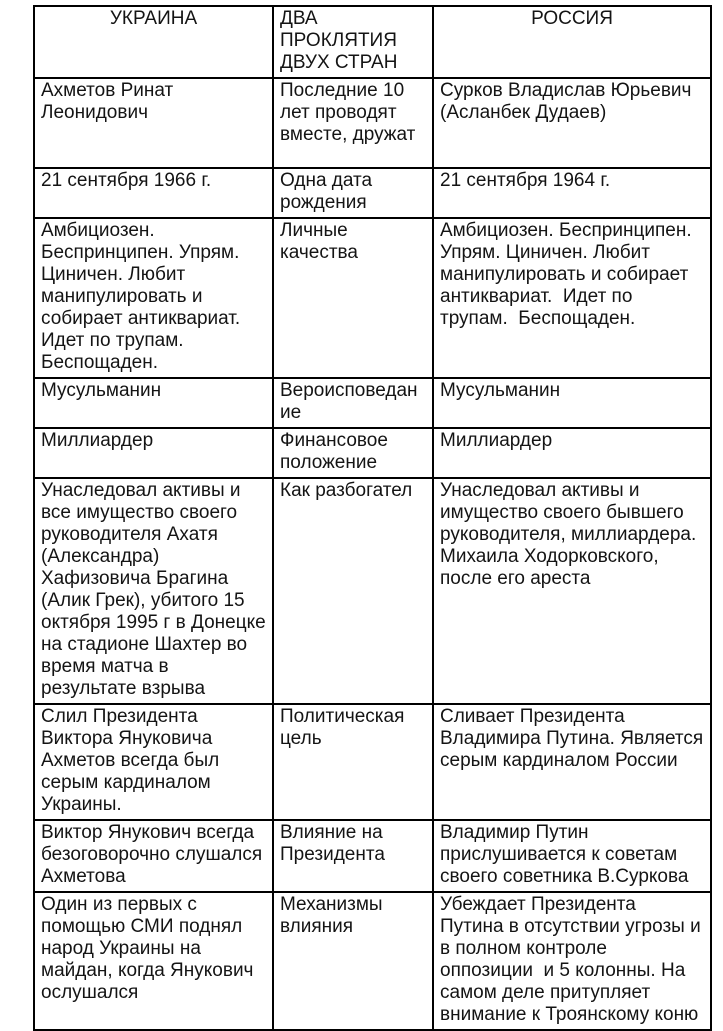 Image resolution: width=723 pixels, height=1031 pixels. I want to click on table-row-religion: Мусульманин Вероисповедание Мусульманин, so click(372, 403).